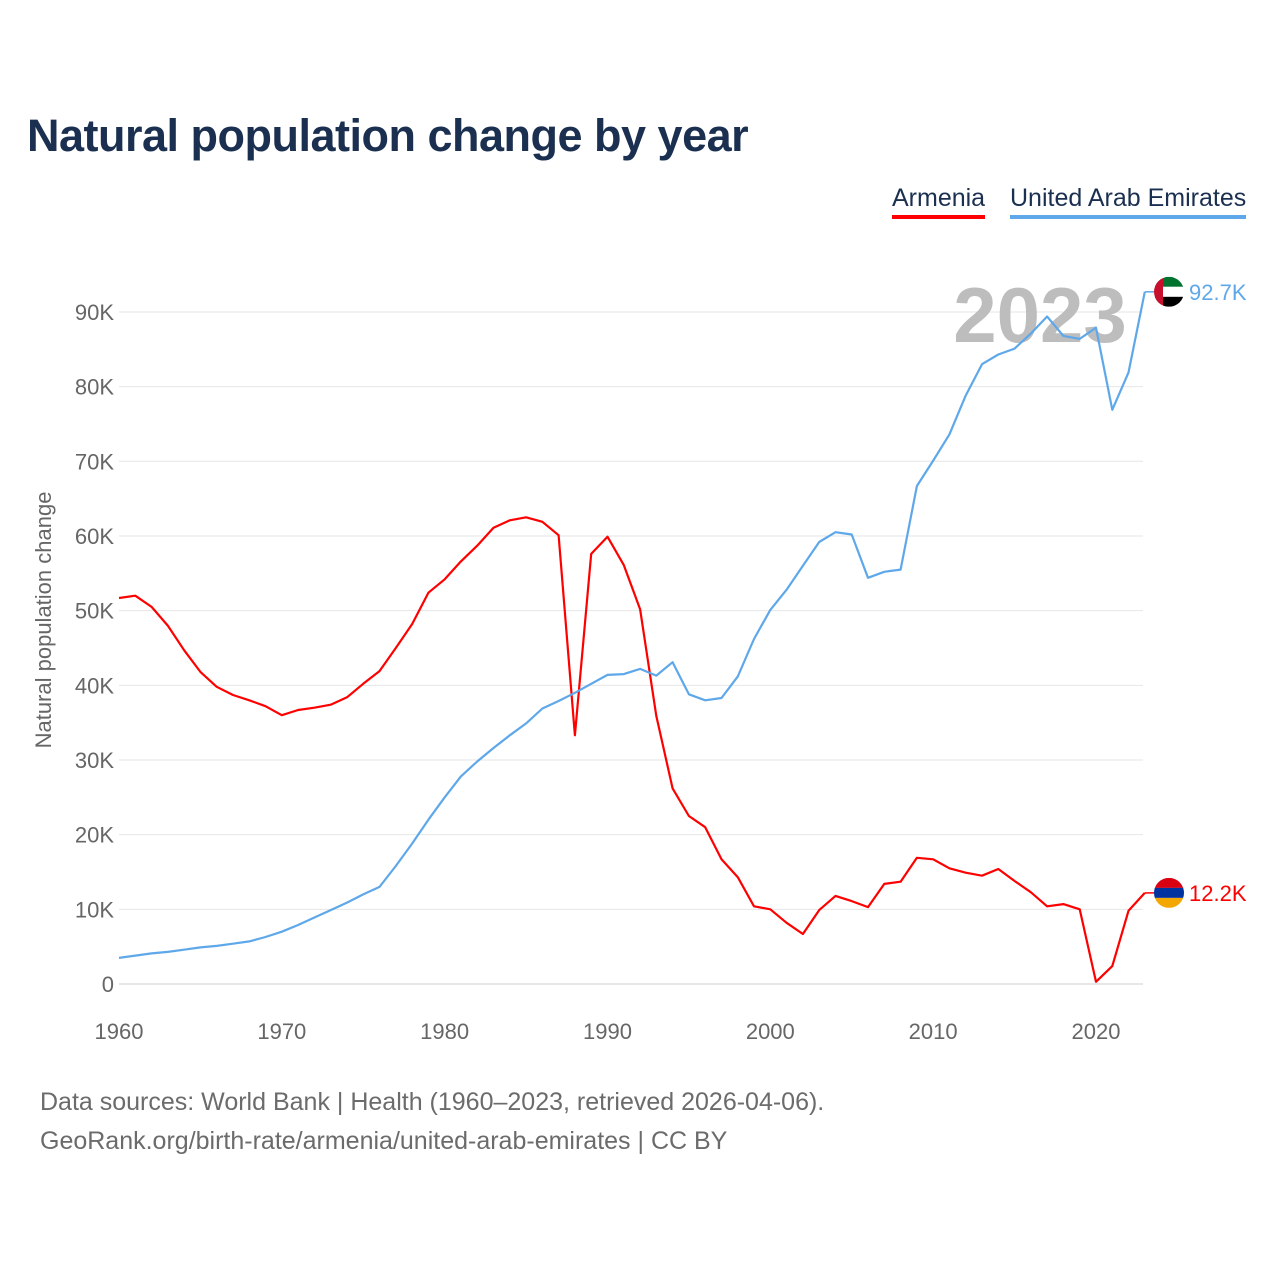 The height and width of the screenshot is (1280, 1280). Describe the element at coordinates (933, 1031) in the screenshot. I see `x-tick-label: 2010` at that location.